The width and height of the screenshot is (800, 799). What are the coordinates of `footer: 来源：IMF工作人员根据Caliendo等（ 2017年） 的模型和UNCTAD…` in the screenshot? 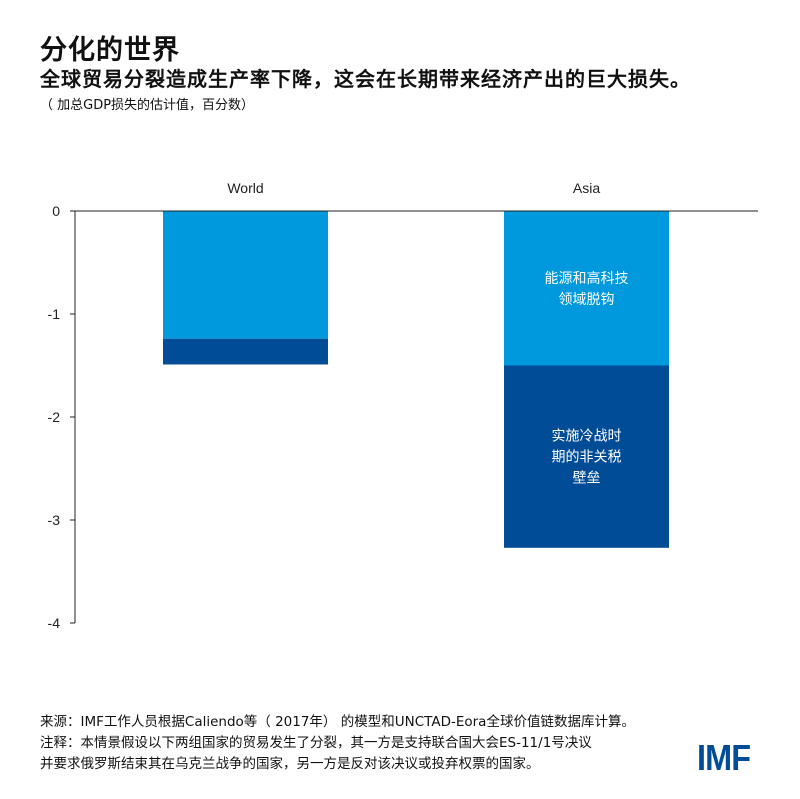 It's located at (337, 743).